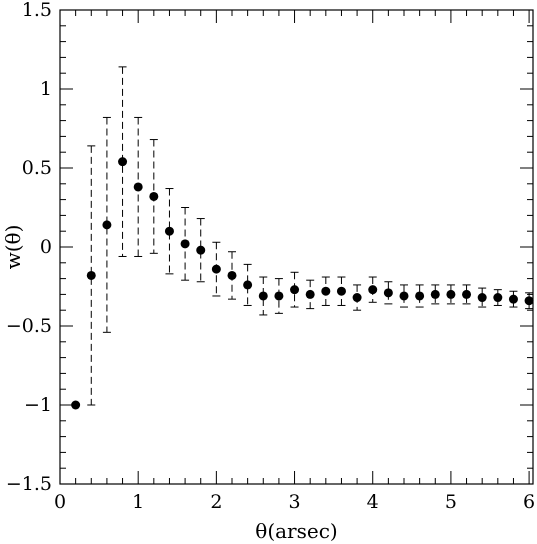 This screenshot has height=544, width=537. I want to click on x-tick-label: 3, so click(294, 502).